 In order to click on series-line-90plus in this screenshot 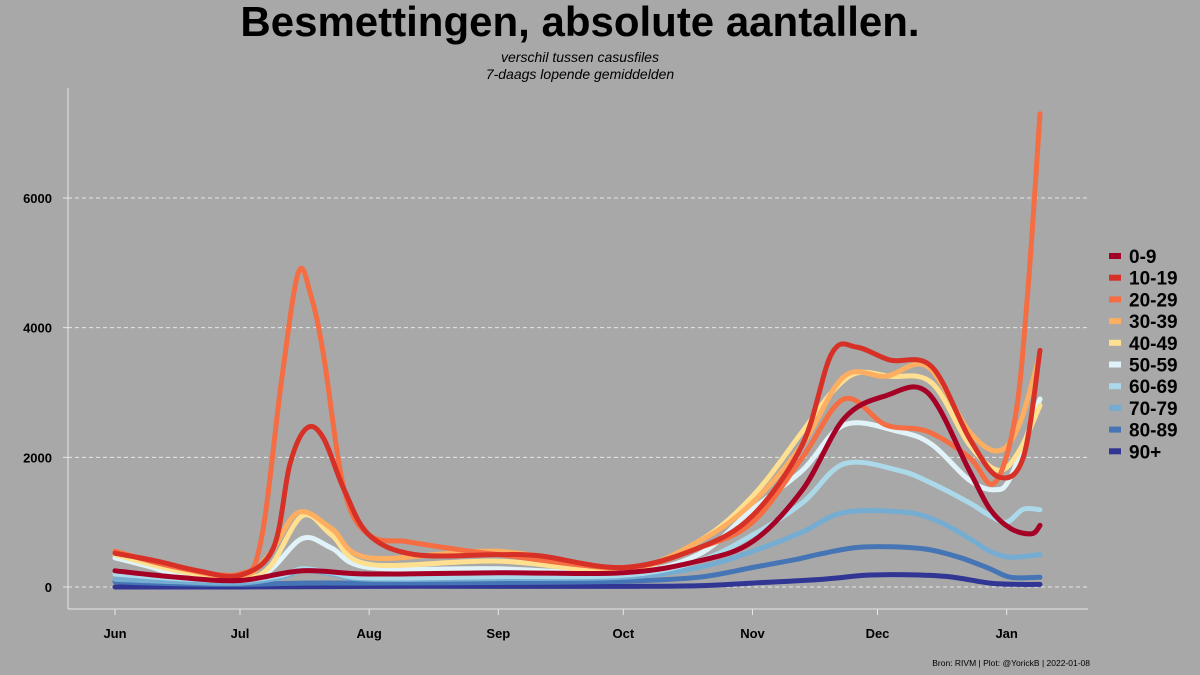, I will do `click(577, 581)`.